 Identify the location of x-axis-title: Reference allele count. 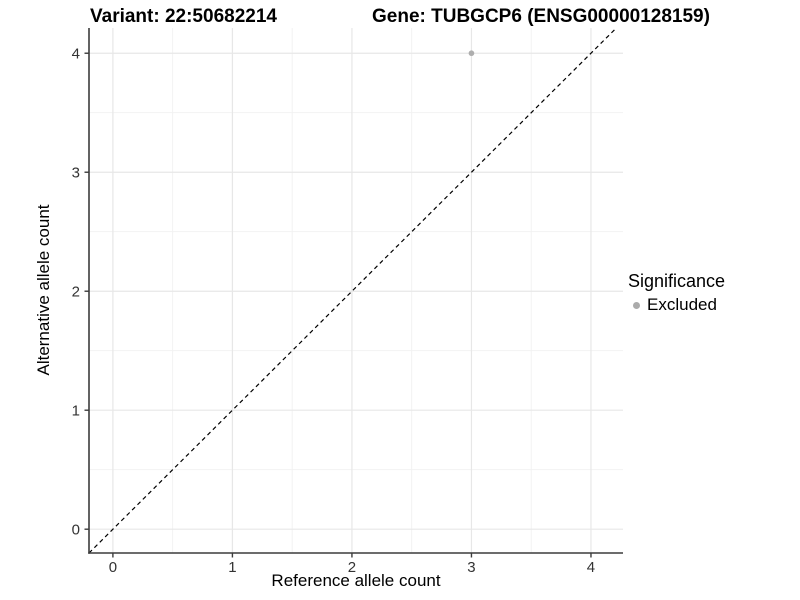
(356, 580).